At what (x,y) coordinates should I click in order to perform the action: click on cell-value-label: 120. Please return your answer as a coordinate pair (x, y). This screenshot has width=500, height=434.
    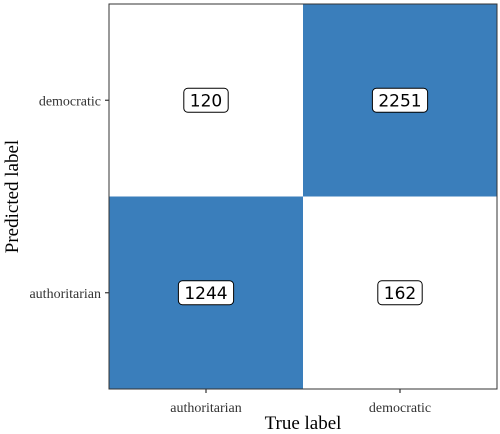
    Looking at the image, I should click on (206, 100).